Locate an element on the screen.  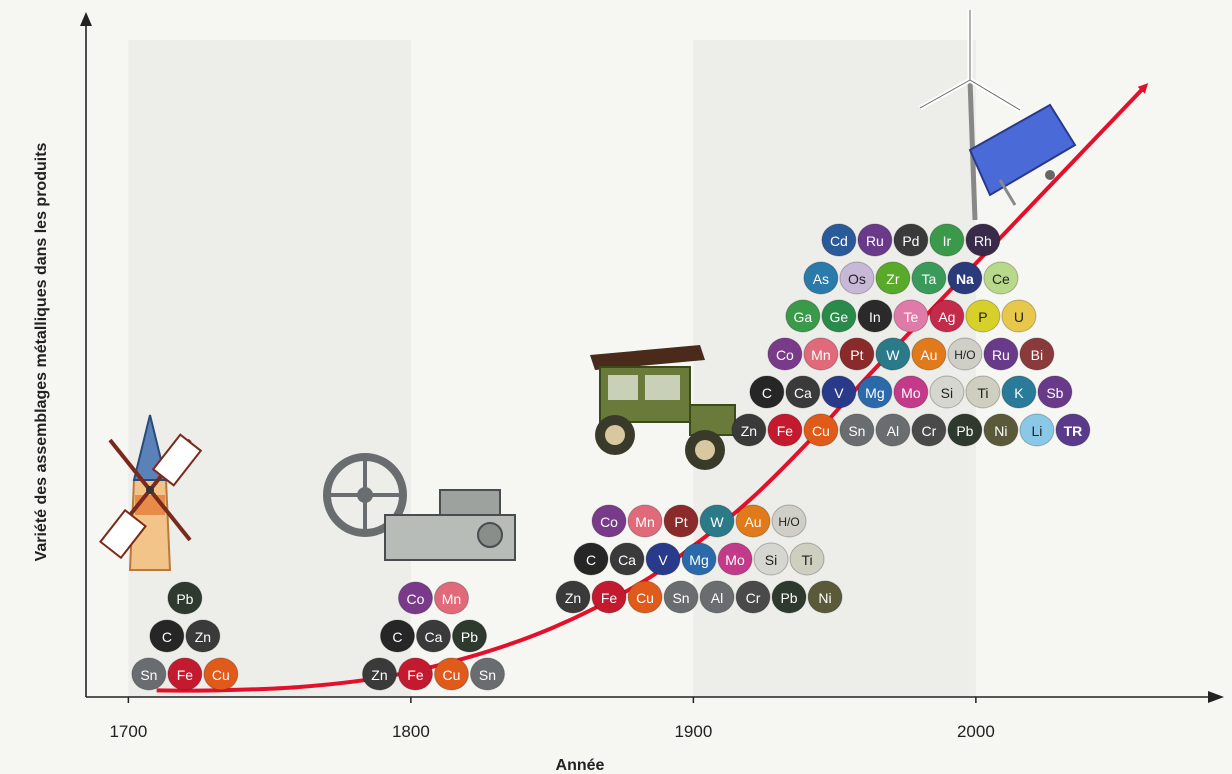
element-symbol: K is located at coordinates (1019, 393).